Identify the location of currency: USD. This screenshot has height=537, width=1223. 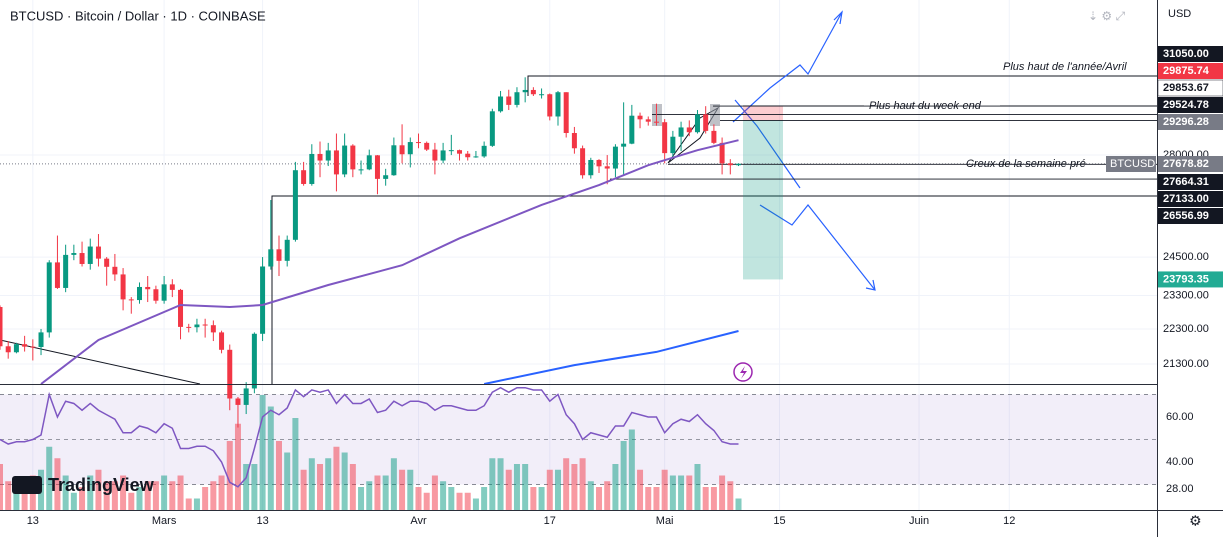
(1179, 14).